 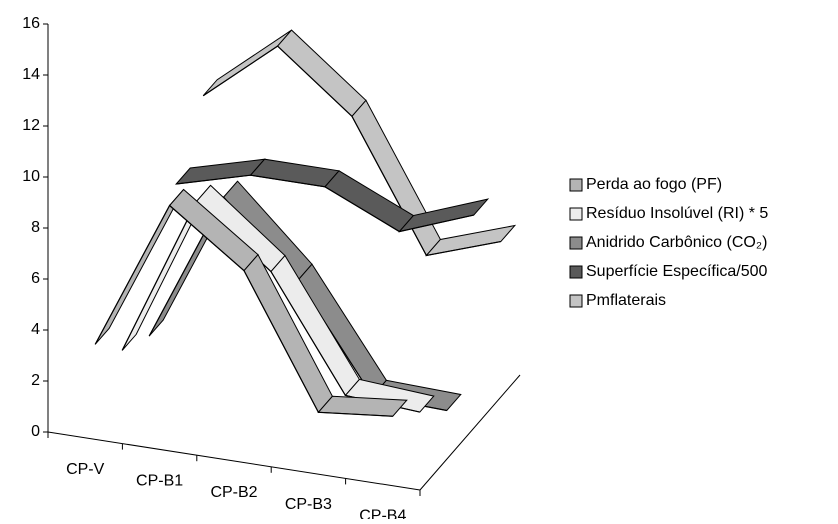 What do you see at coordinates (35, 431) in the screenshot?
I see `y-tick-label: 0` at bounding box center [35, 431].